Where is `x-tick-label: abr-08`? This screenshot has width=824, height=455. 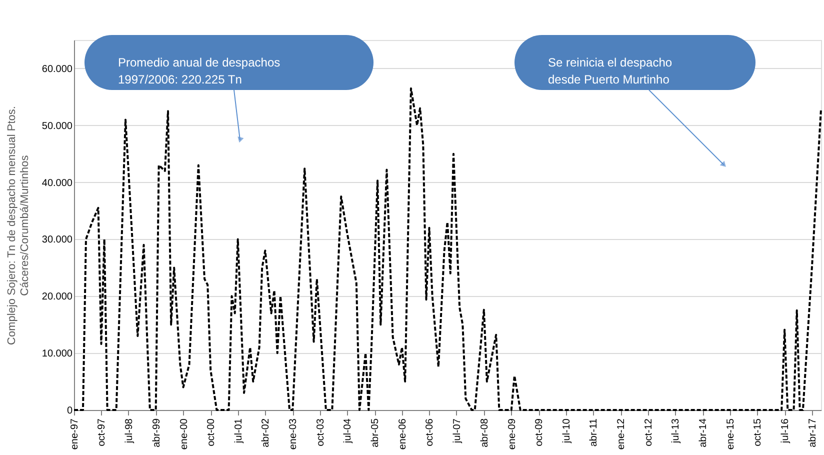
x-tick-label: abr-08 is located at coordinates (484, 433).